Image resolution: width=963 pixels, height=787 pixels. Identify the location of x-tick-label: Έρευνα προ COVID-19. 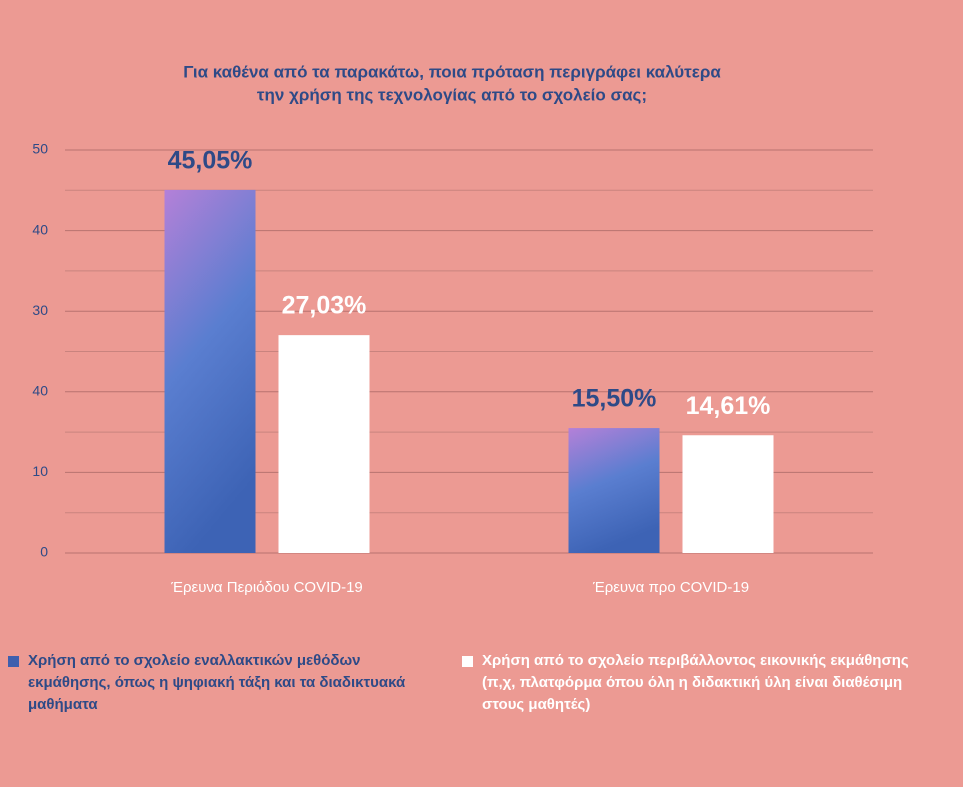
(670, 587).